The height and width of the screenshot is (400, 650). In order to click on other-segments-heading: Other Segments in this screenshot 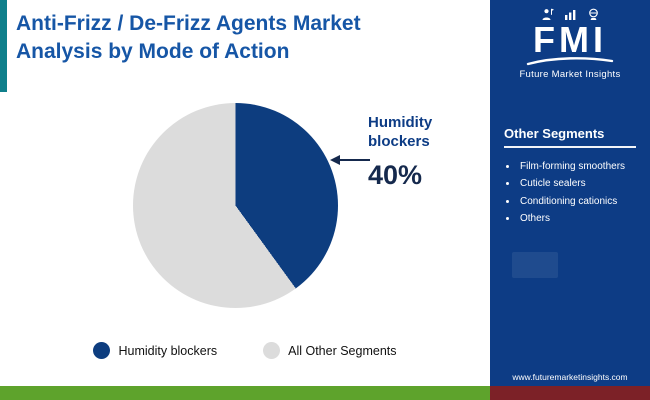, I will do `click(570, 137)`.